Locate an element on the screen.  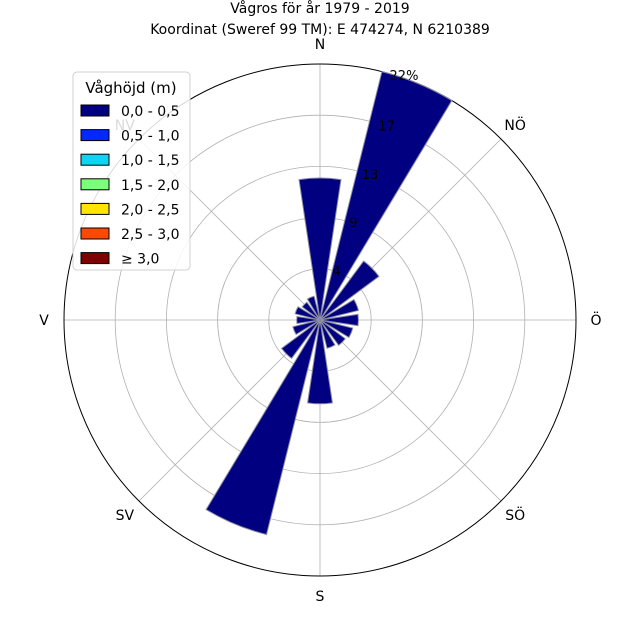
sector-bar-67.5 is located at coordinates (339, 309).